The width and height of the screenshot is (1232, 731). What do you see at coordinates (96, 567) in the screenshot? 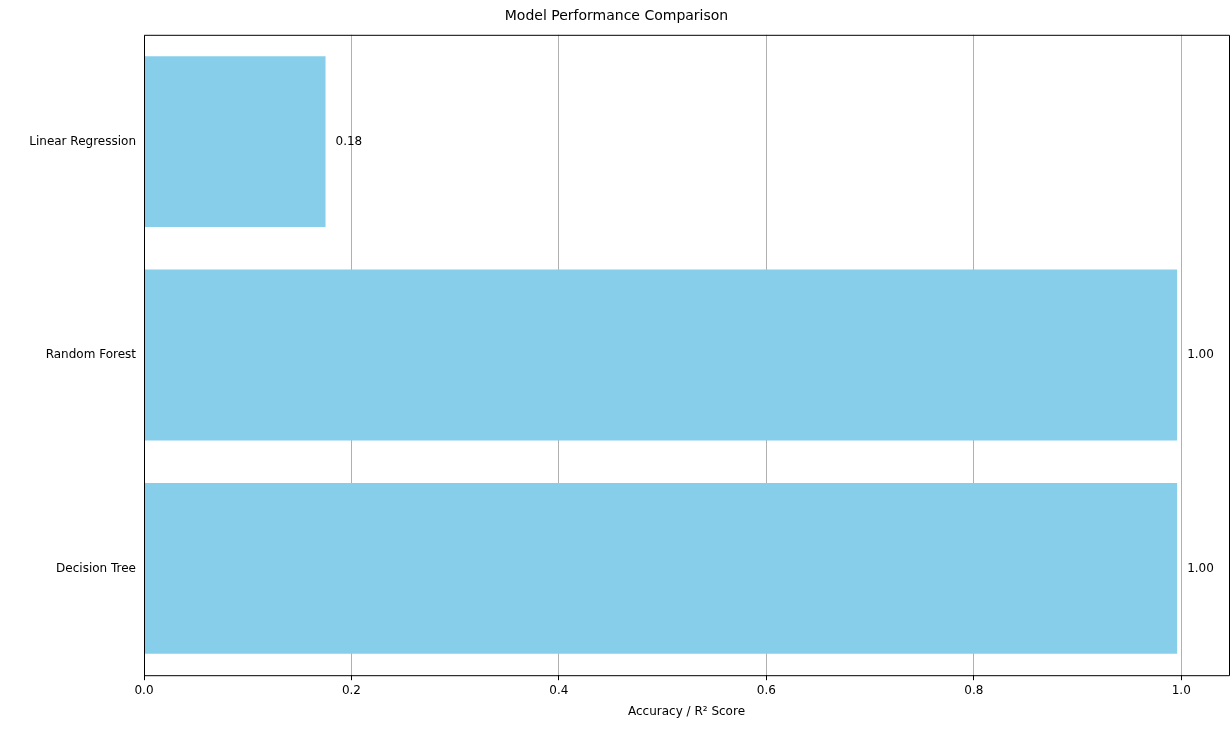
I see `y-tick-label: Decision Tree` at bounding box center [96, 567].